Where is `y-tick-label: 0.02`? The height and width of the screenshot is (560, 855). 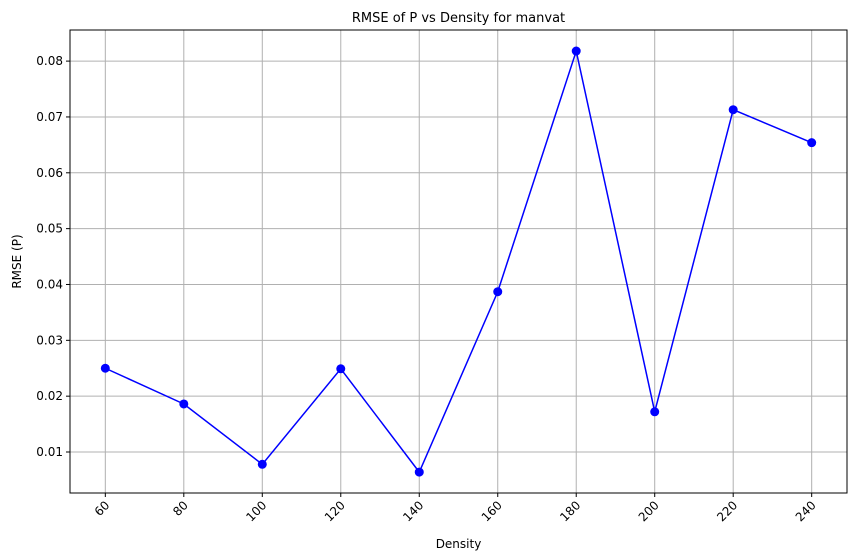
y-tick-label: 0.02 is located at coordinates (49, 396).